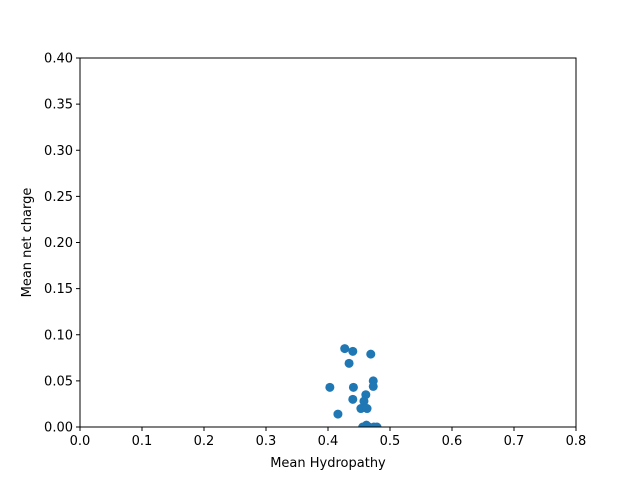 Image resolution: width=640 pixels, height=485 pixels. Describe the element at coordinates (576, 441) in the screenshot. I see `x-tick-label: 0.8` at that location.